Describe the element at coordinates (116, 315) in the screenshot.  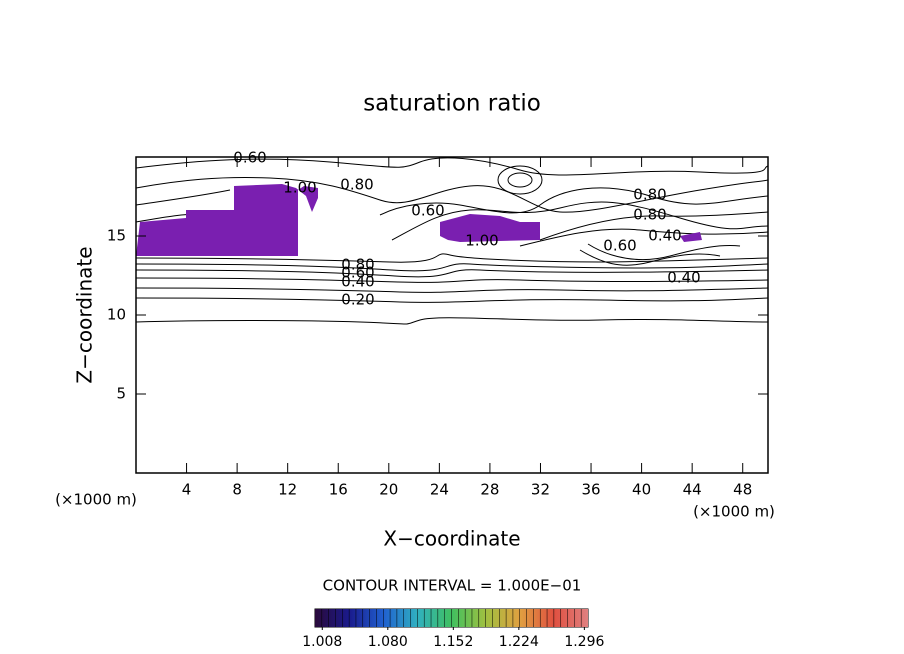
I see `y-tick-label: 10` at that location.